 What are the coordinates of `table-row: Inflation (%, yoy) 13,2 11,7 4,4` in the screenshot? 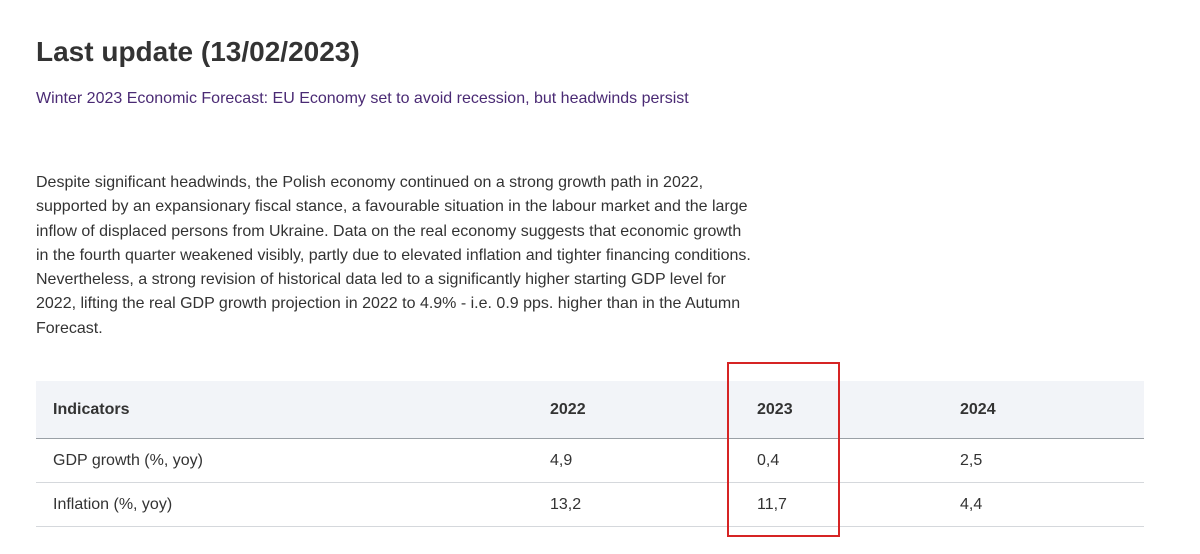 It's located at (590, 504).